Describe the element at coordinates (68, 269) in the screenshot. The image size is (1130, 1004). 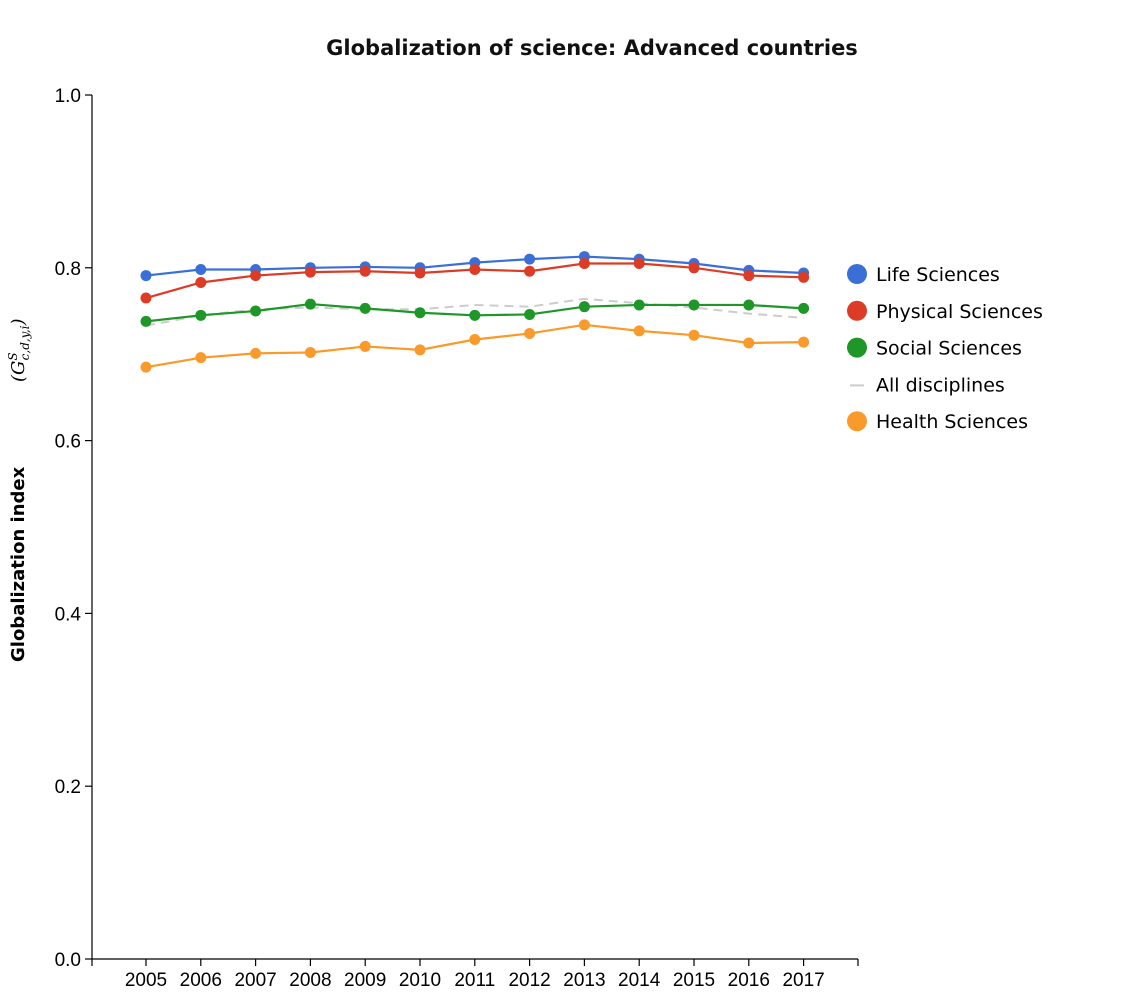
I see `y-tick-label: 0.8` at that location.